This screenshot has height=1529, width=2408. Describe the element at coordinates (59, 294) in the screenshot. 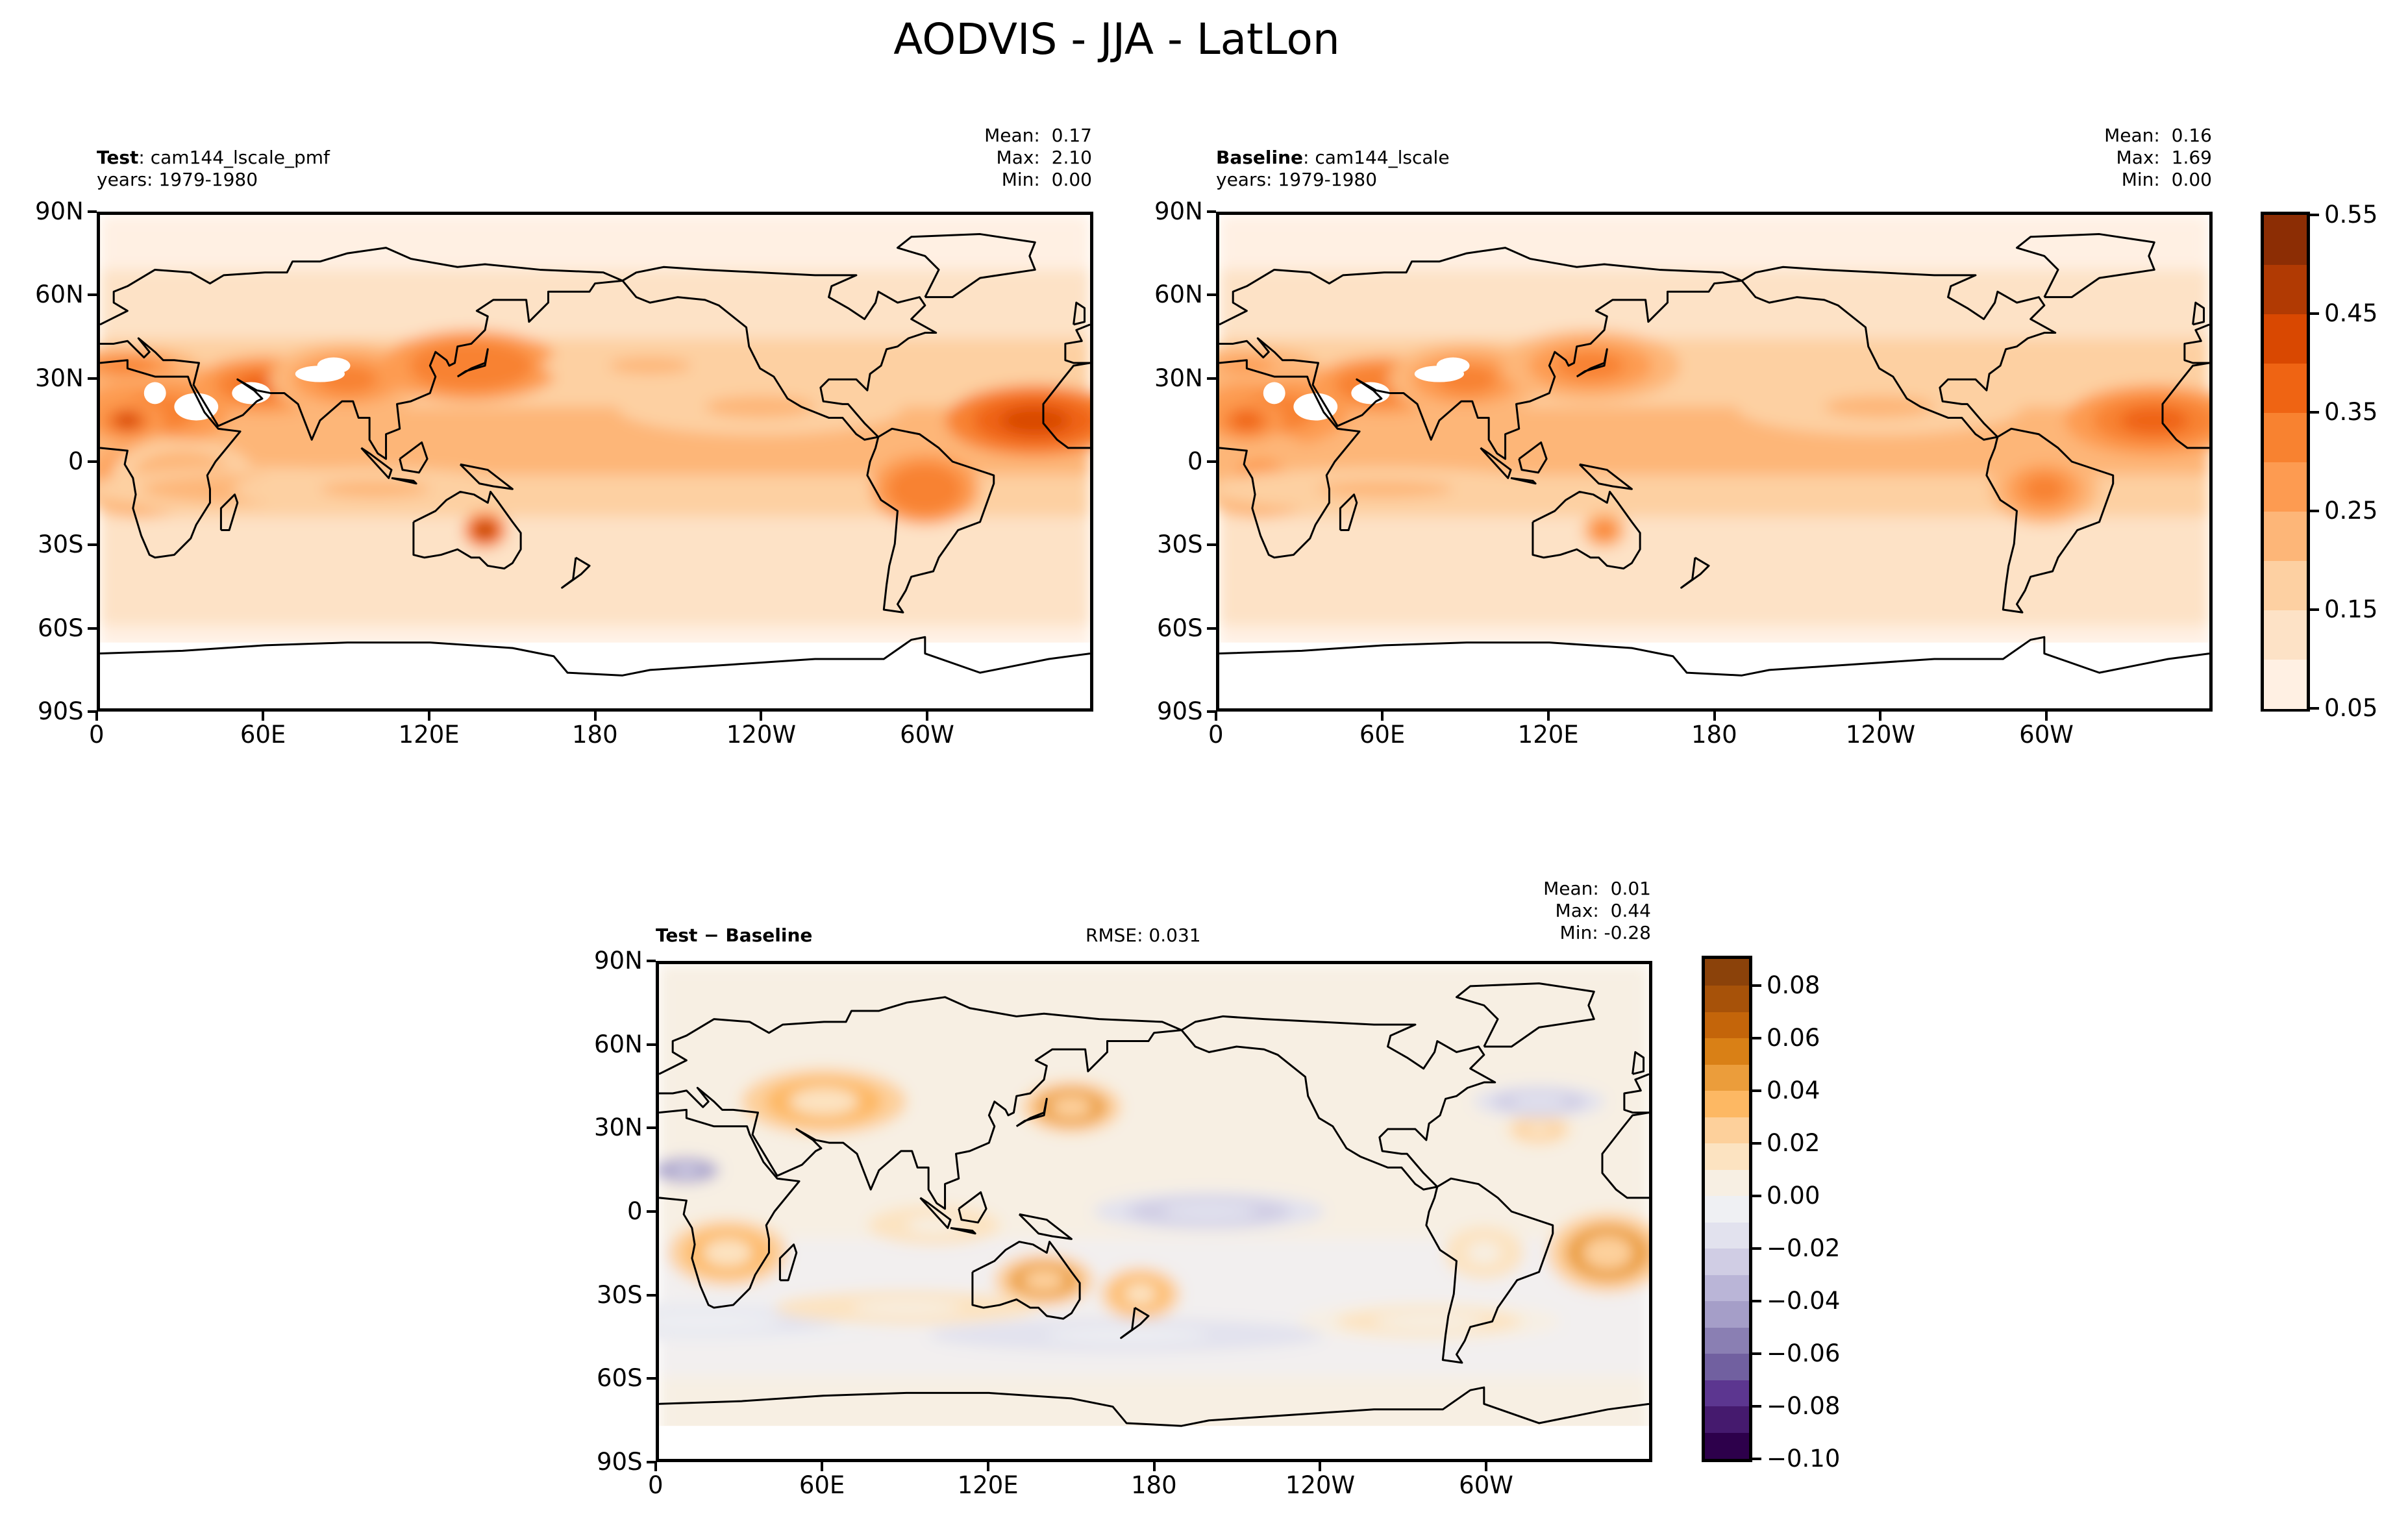

I see `y-tick-label: 60N` at that location.